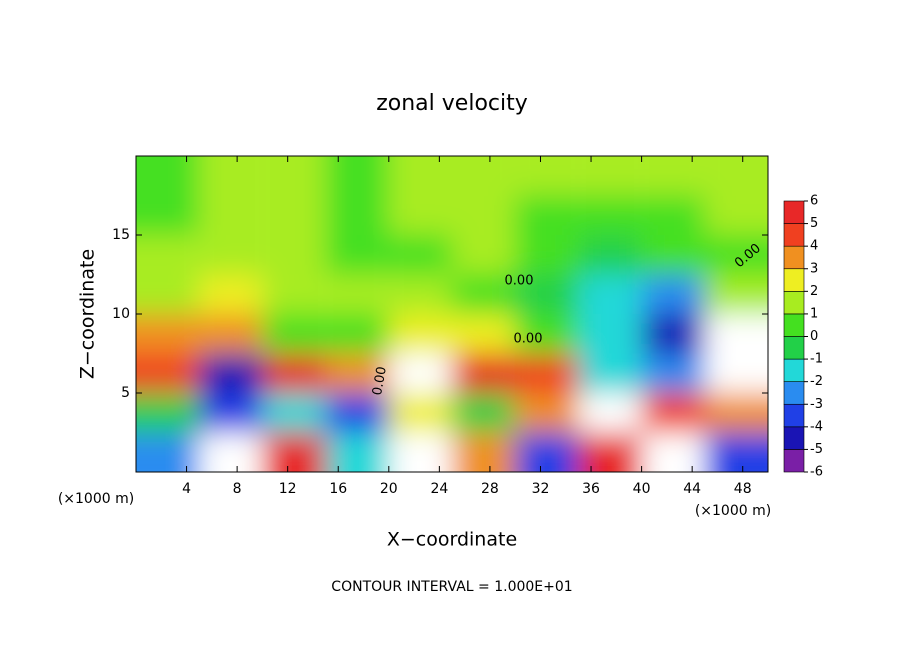  What do you see at coordinates (439, 489) in the screenshot?
I see `x-tick-label: 24` at bounding box center [439, 489].